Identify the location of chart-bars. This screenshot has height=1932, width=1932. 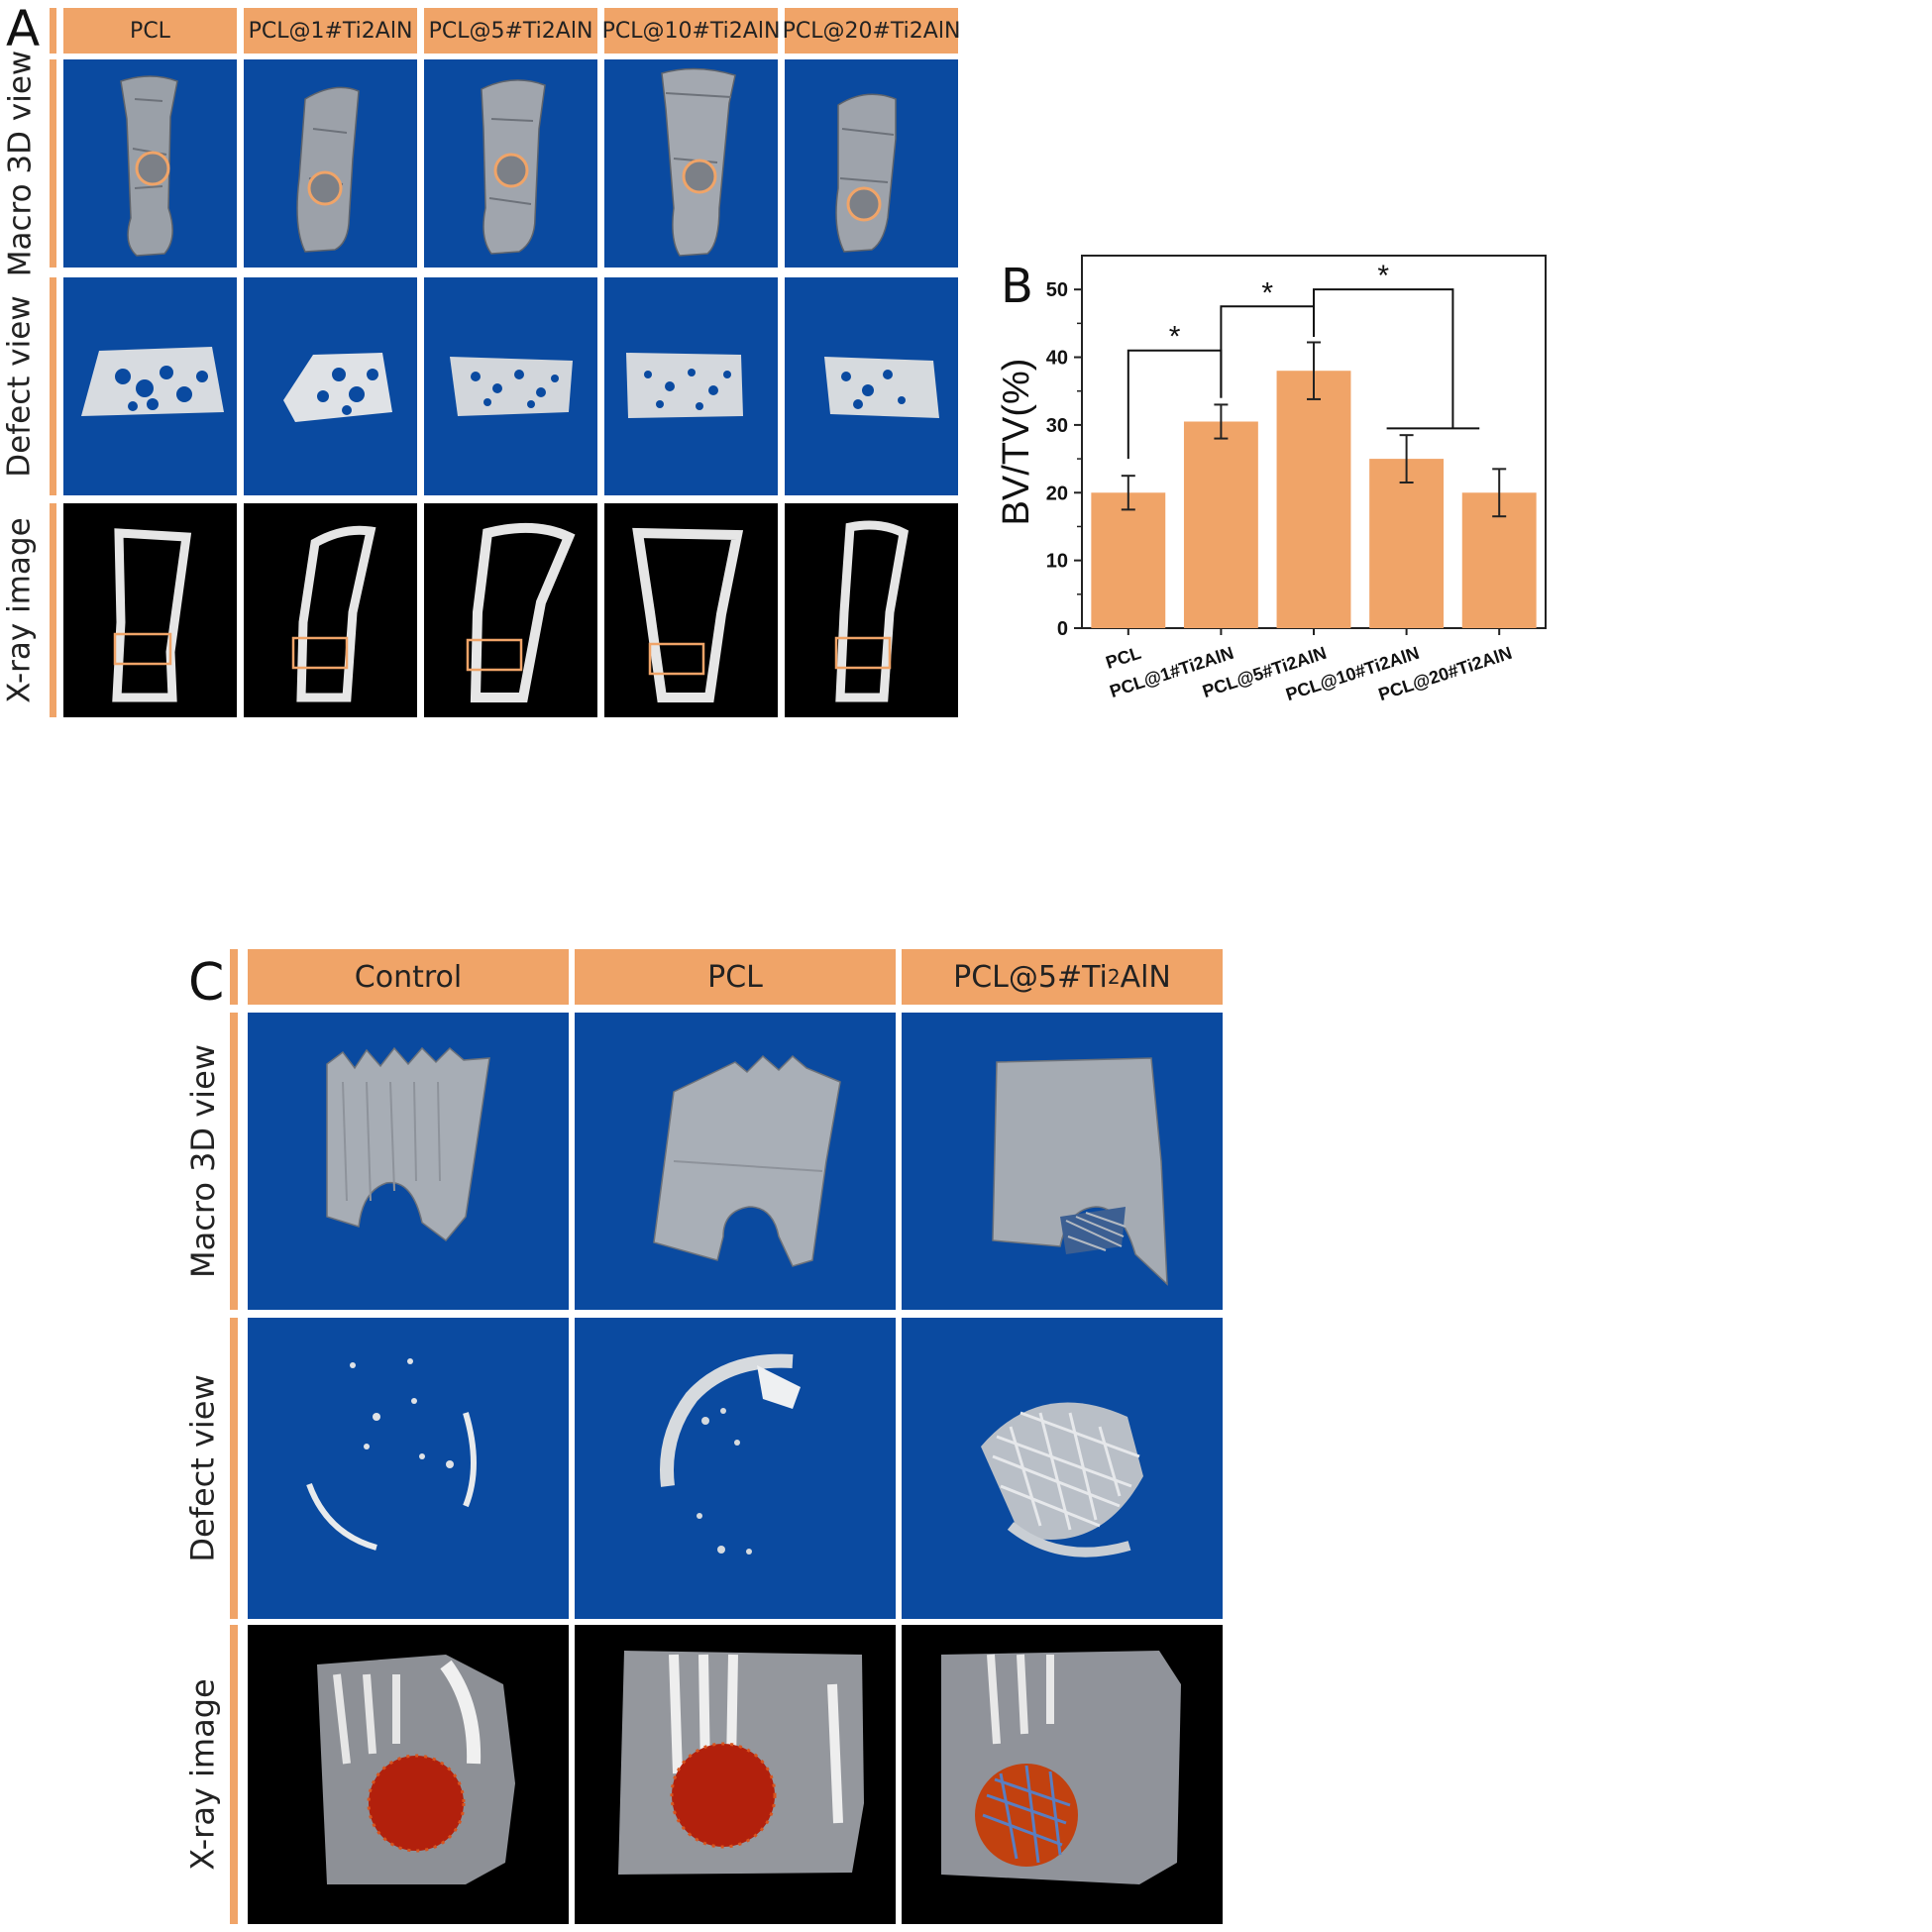
(1314, 499).